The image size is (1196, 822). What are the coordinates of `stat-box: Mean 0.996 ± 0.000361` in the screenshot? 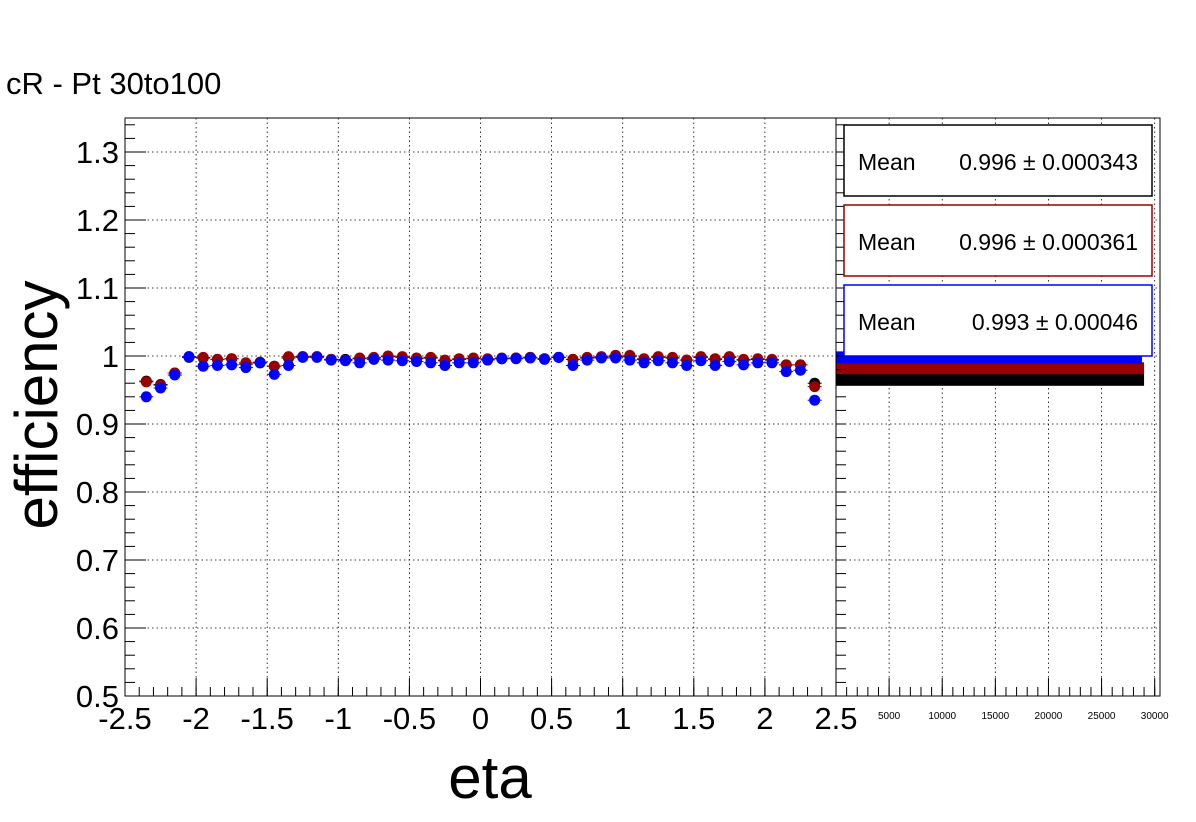 It's located at (998, 240).